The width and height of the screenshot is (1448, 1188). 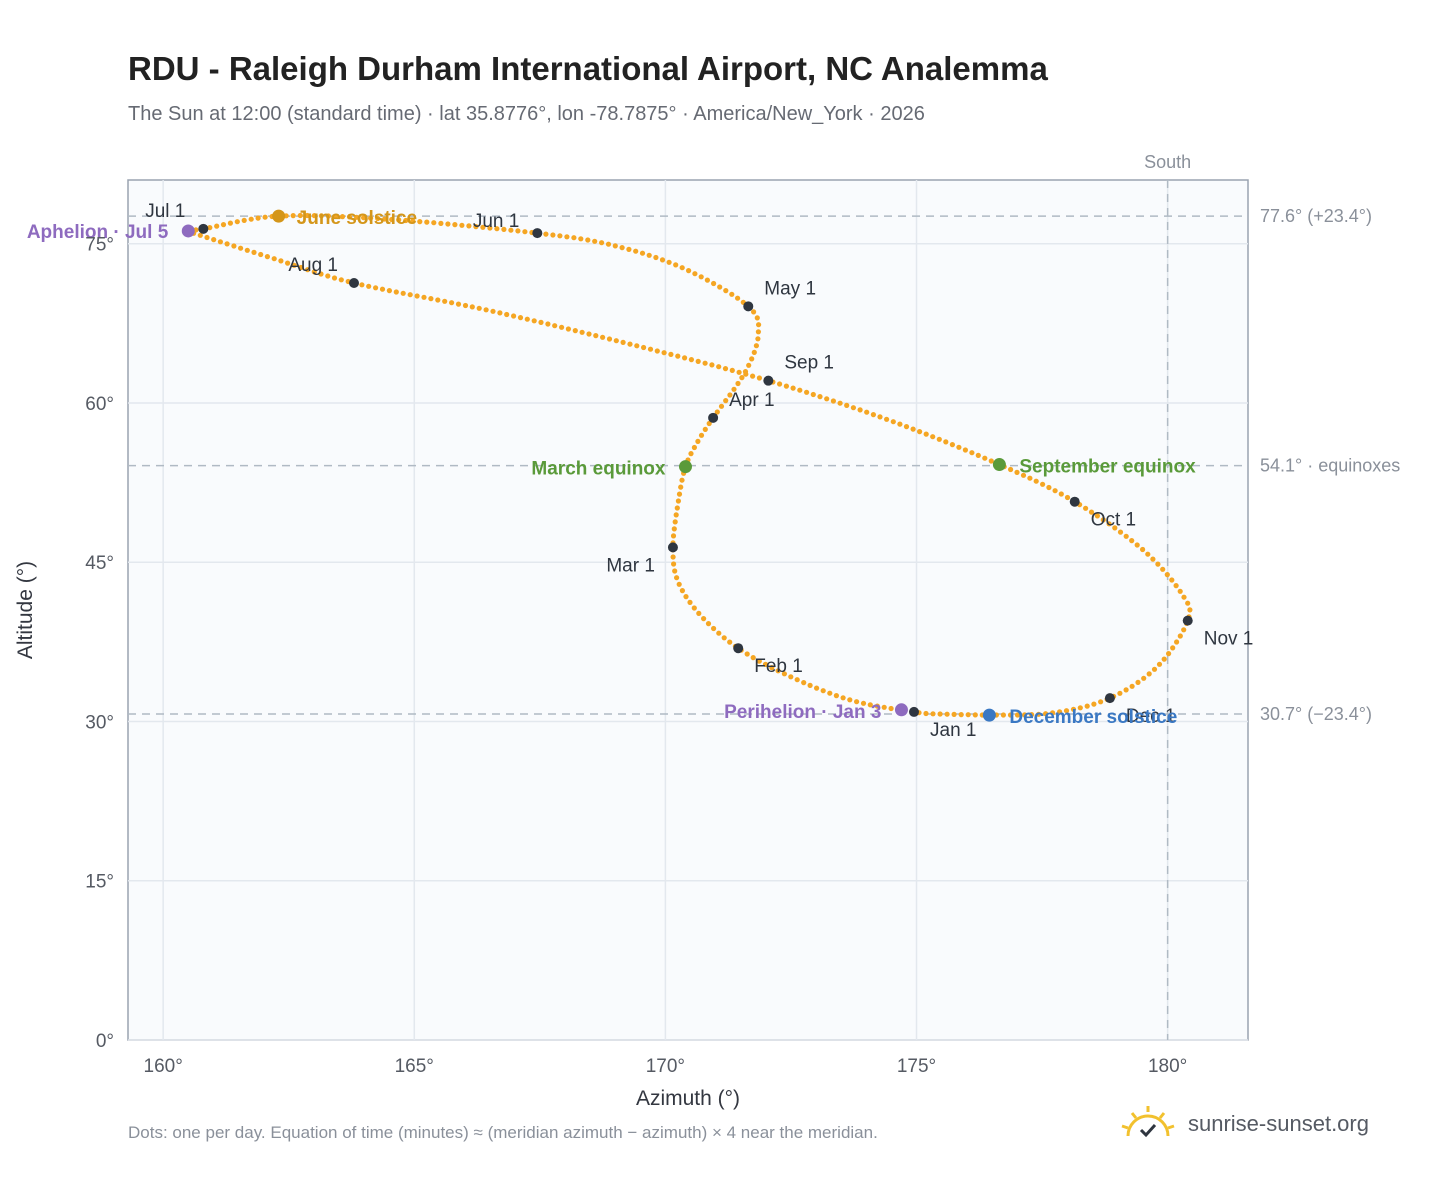 I want to click on y-tick-label: 30°, so click(x=99, y=722).